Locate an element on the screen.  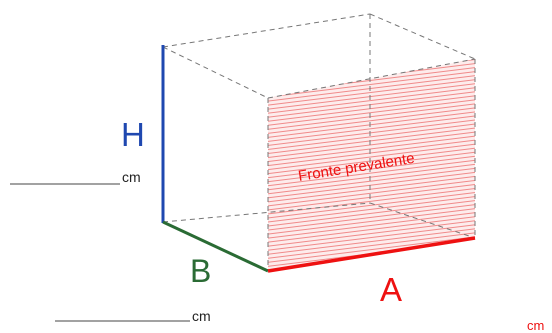
depth-label: B is located at coordinates (200, 271).